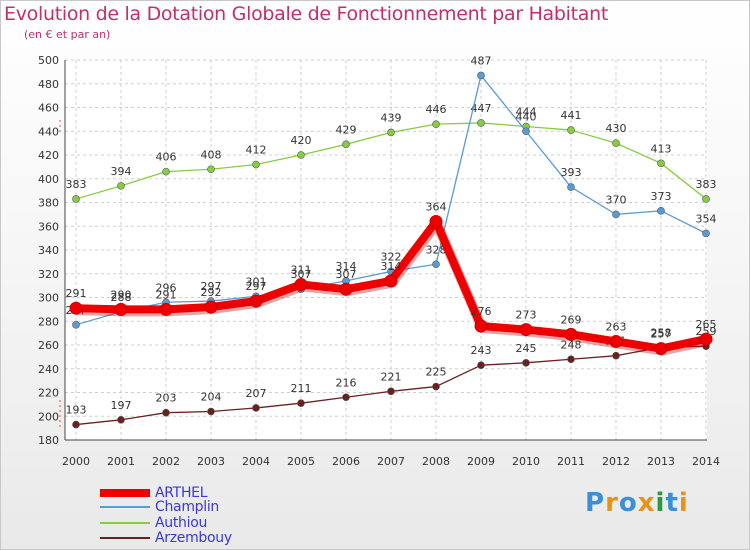 The width and height of the screenshot is (750, 550). Describe the element at coordinates (230, 493) in the screenshot. I see `legend-item-arthel: ARTHEL` at that location.